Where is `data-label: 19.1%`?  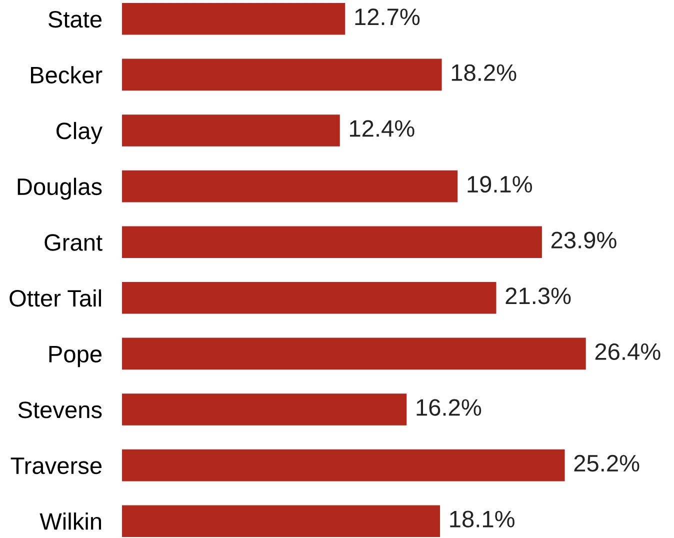
data-label: 19.1% is located at coordinates (500, 184).